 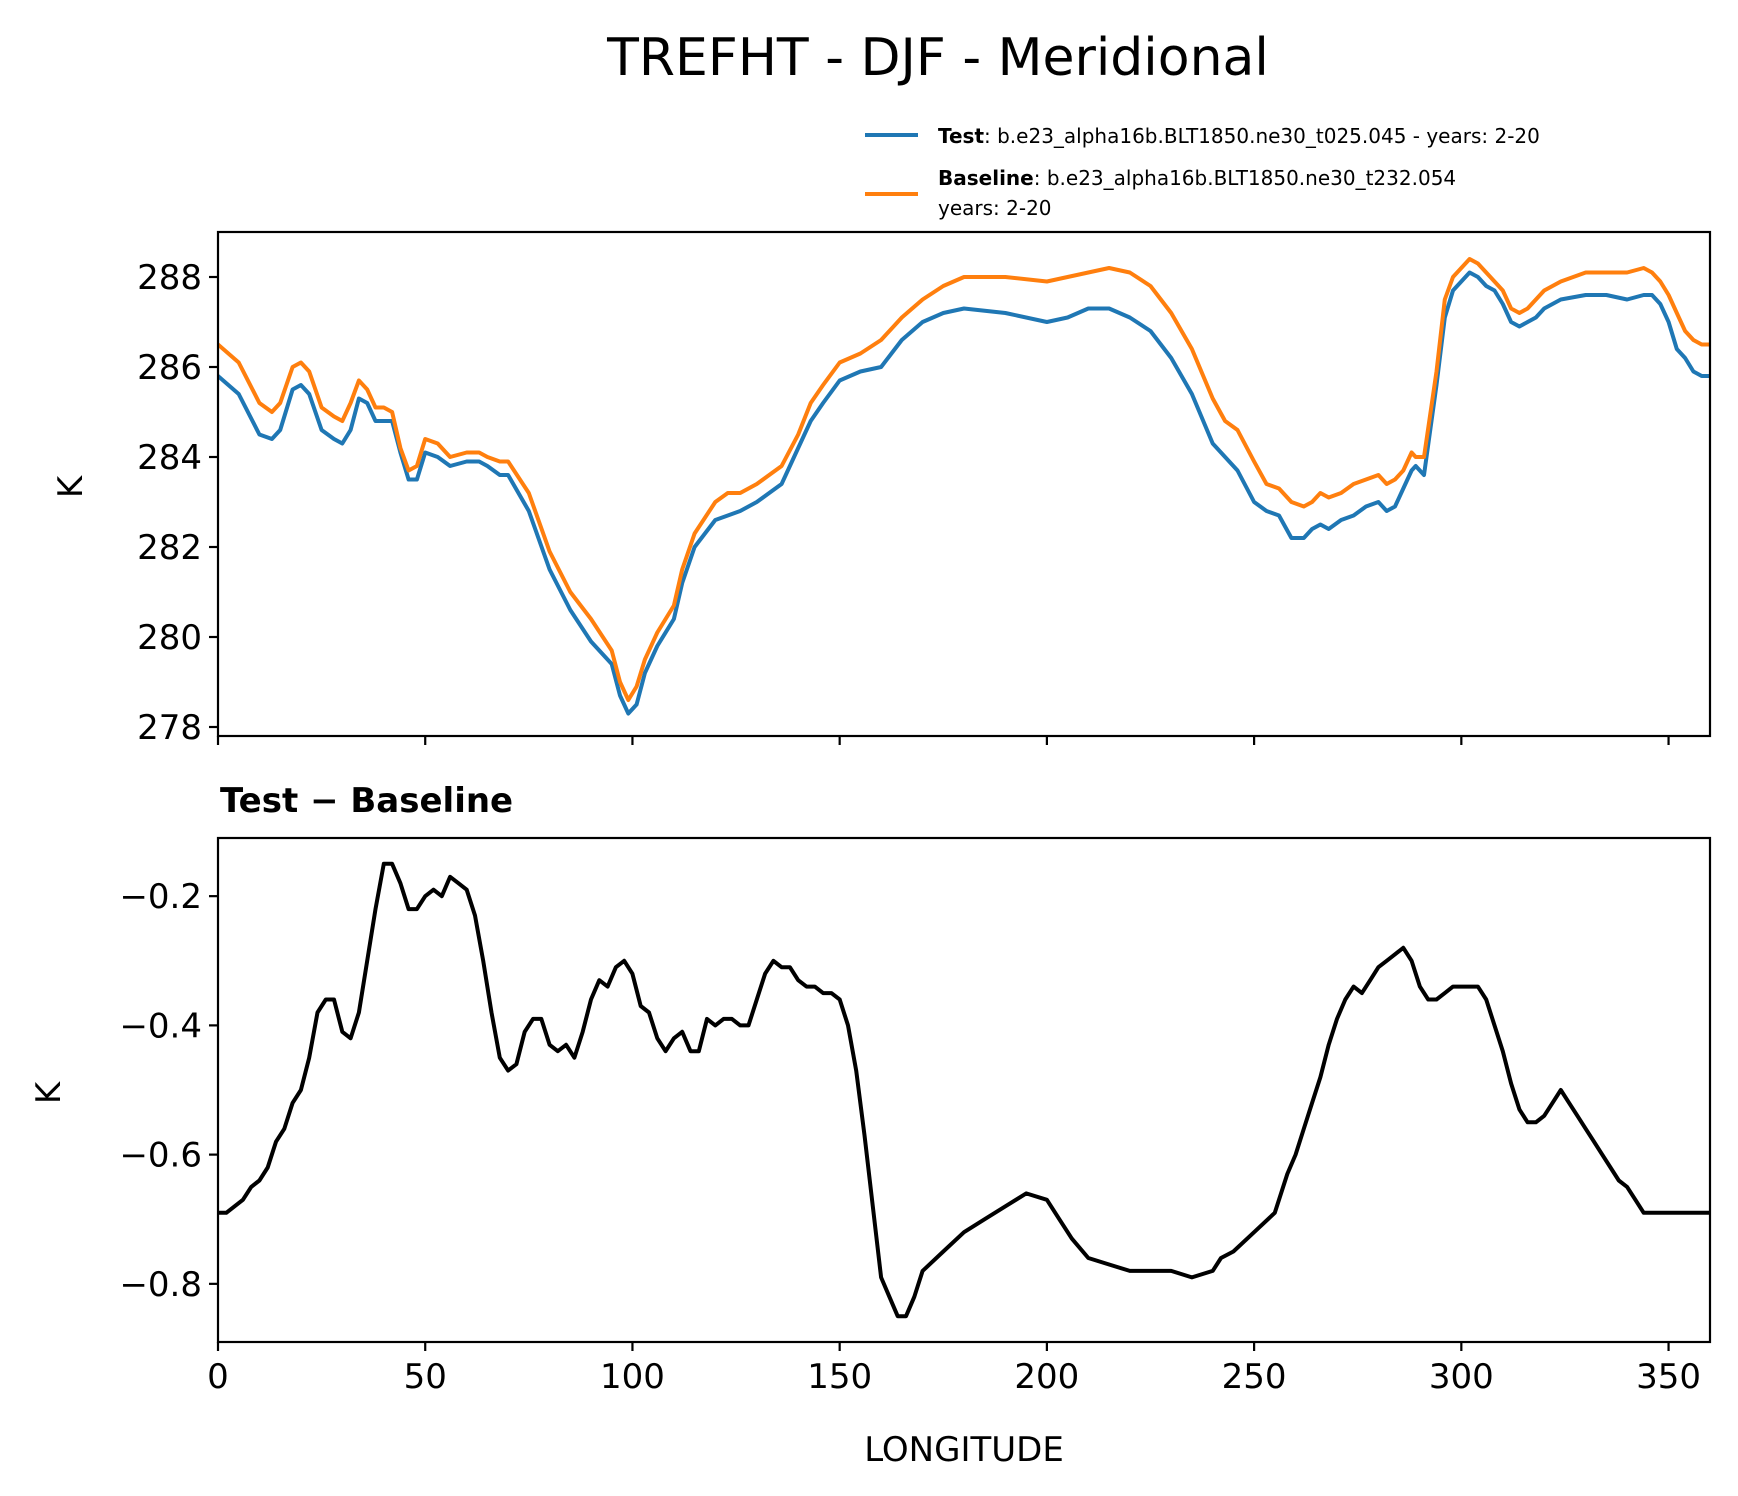 I want to click on top-y-tick-label: 286, so click(x=169, y=368).